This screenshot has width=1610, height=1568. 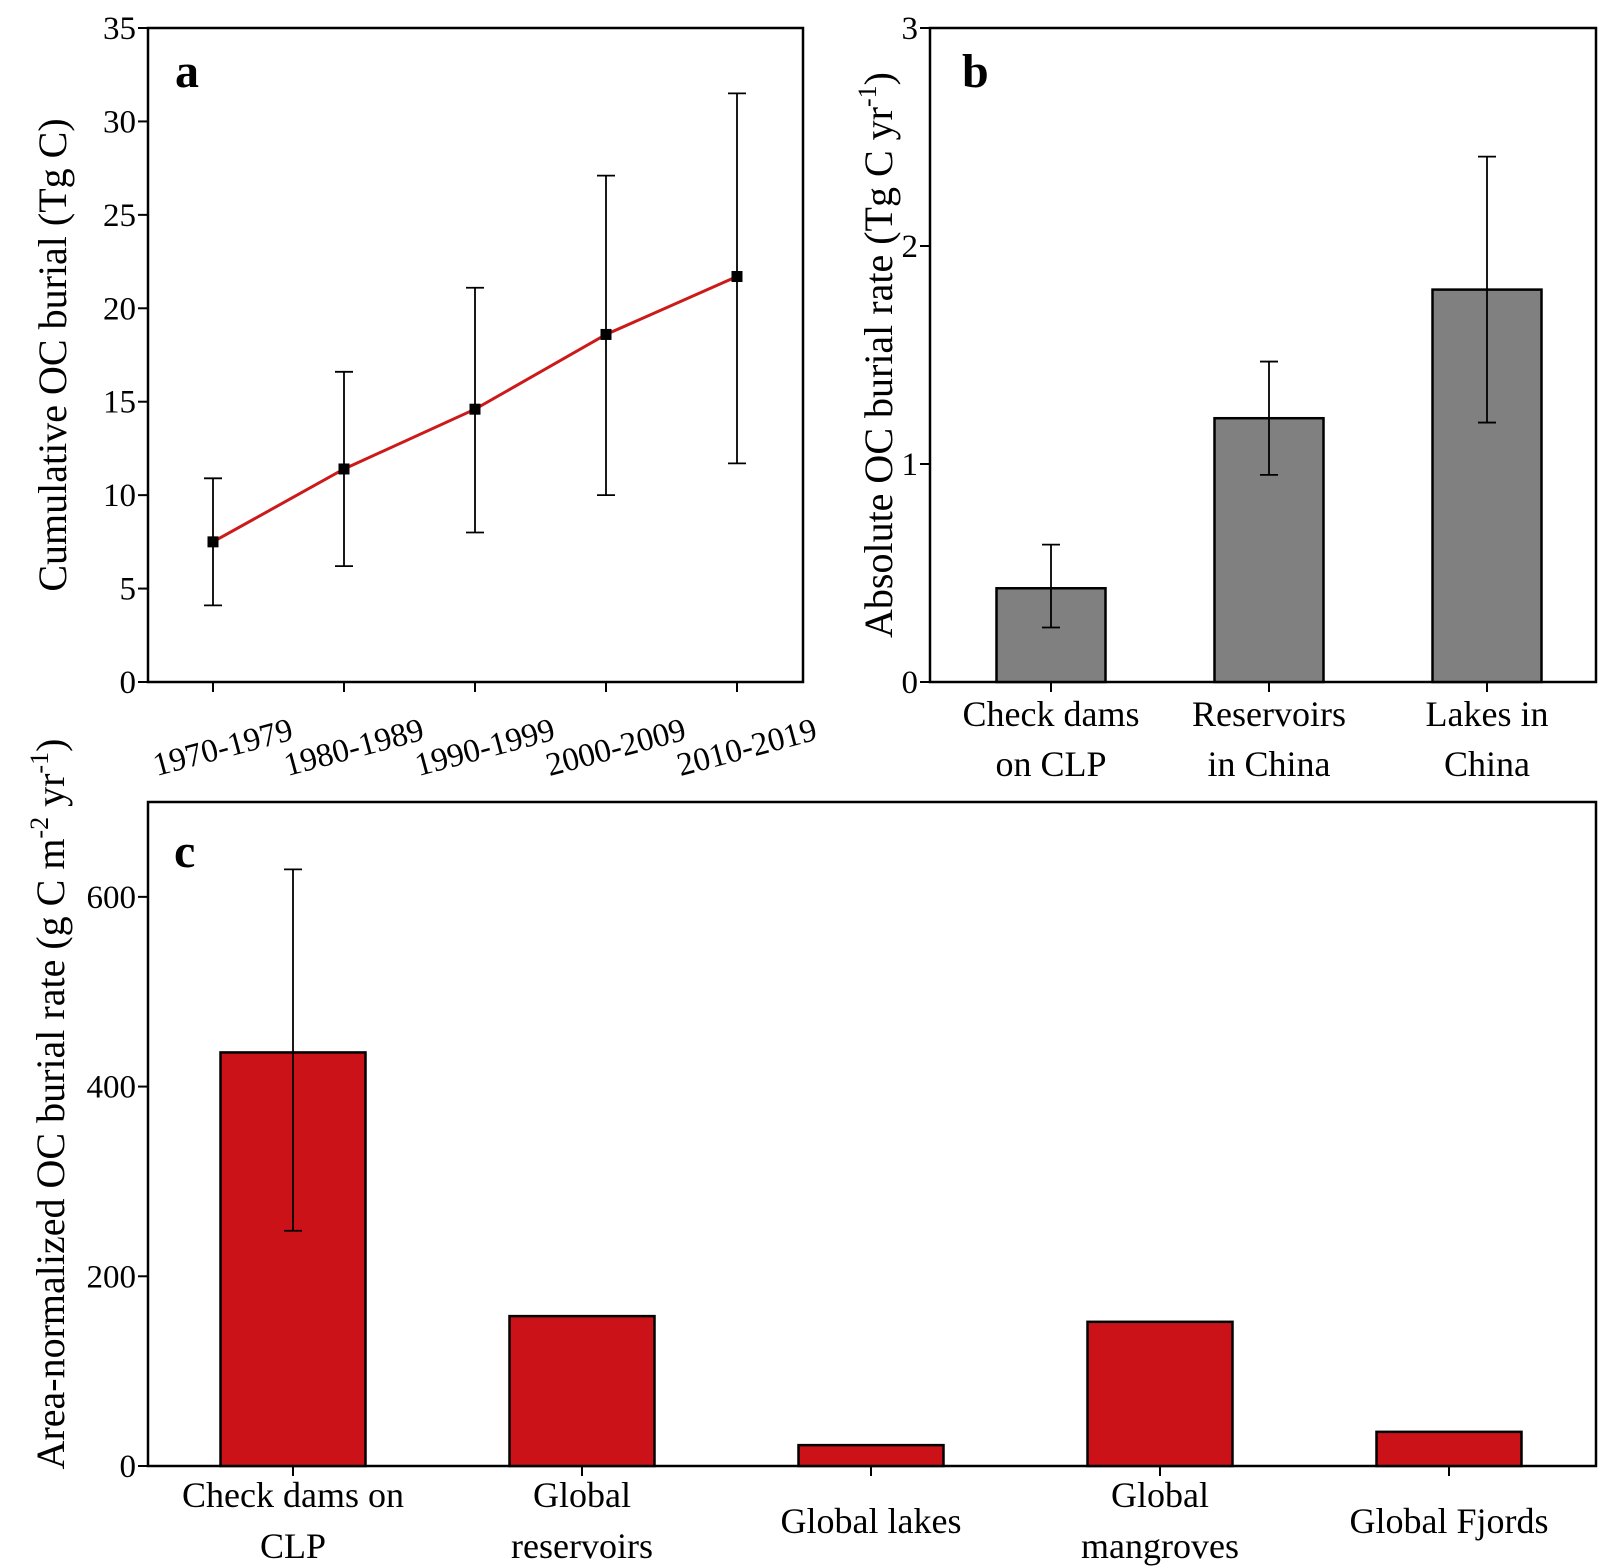 I want to click on panel-b-x-tick-label: on CLP, so click(x=1050, y=764).